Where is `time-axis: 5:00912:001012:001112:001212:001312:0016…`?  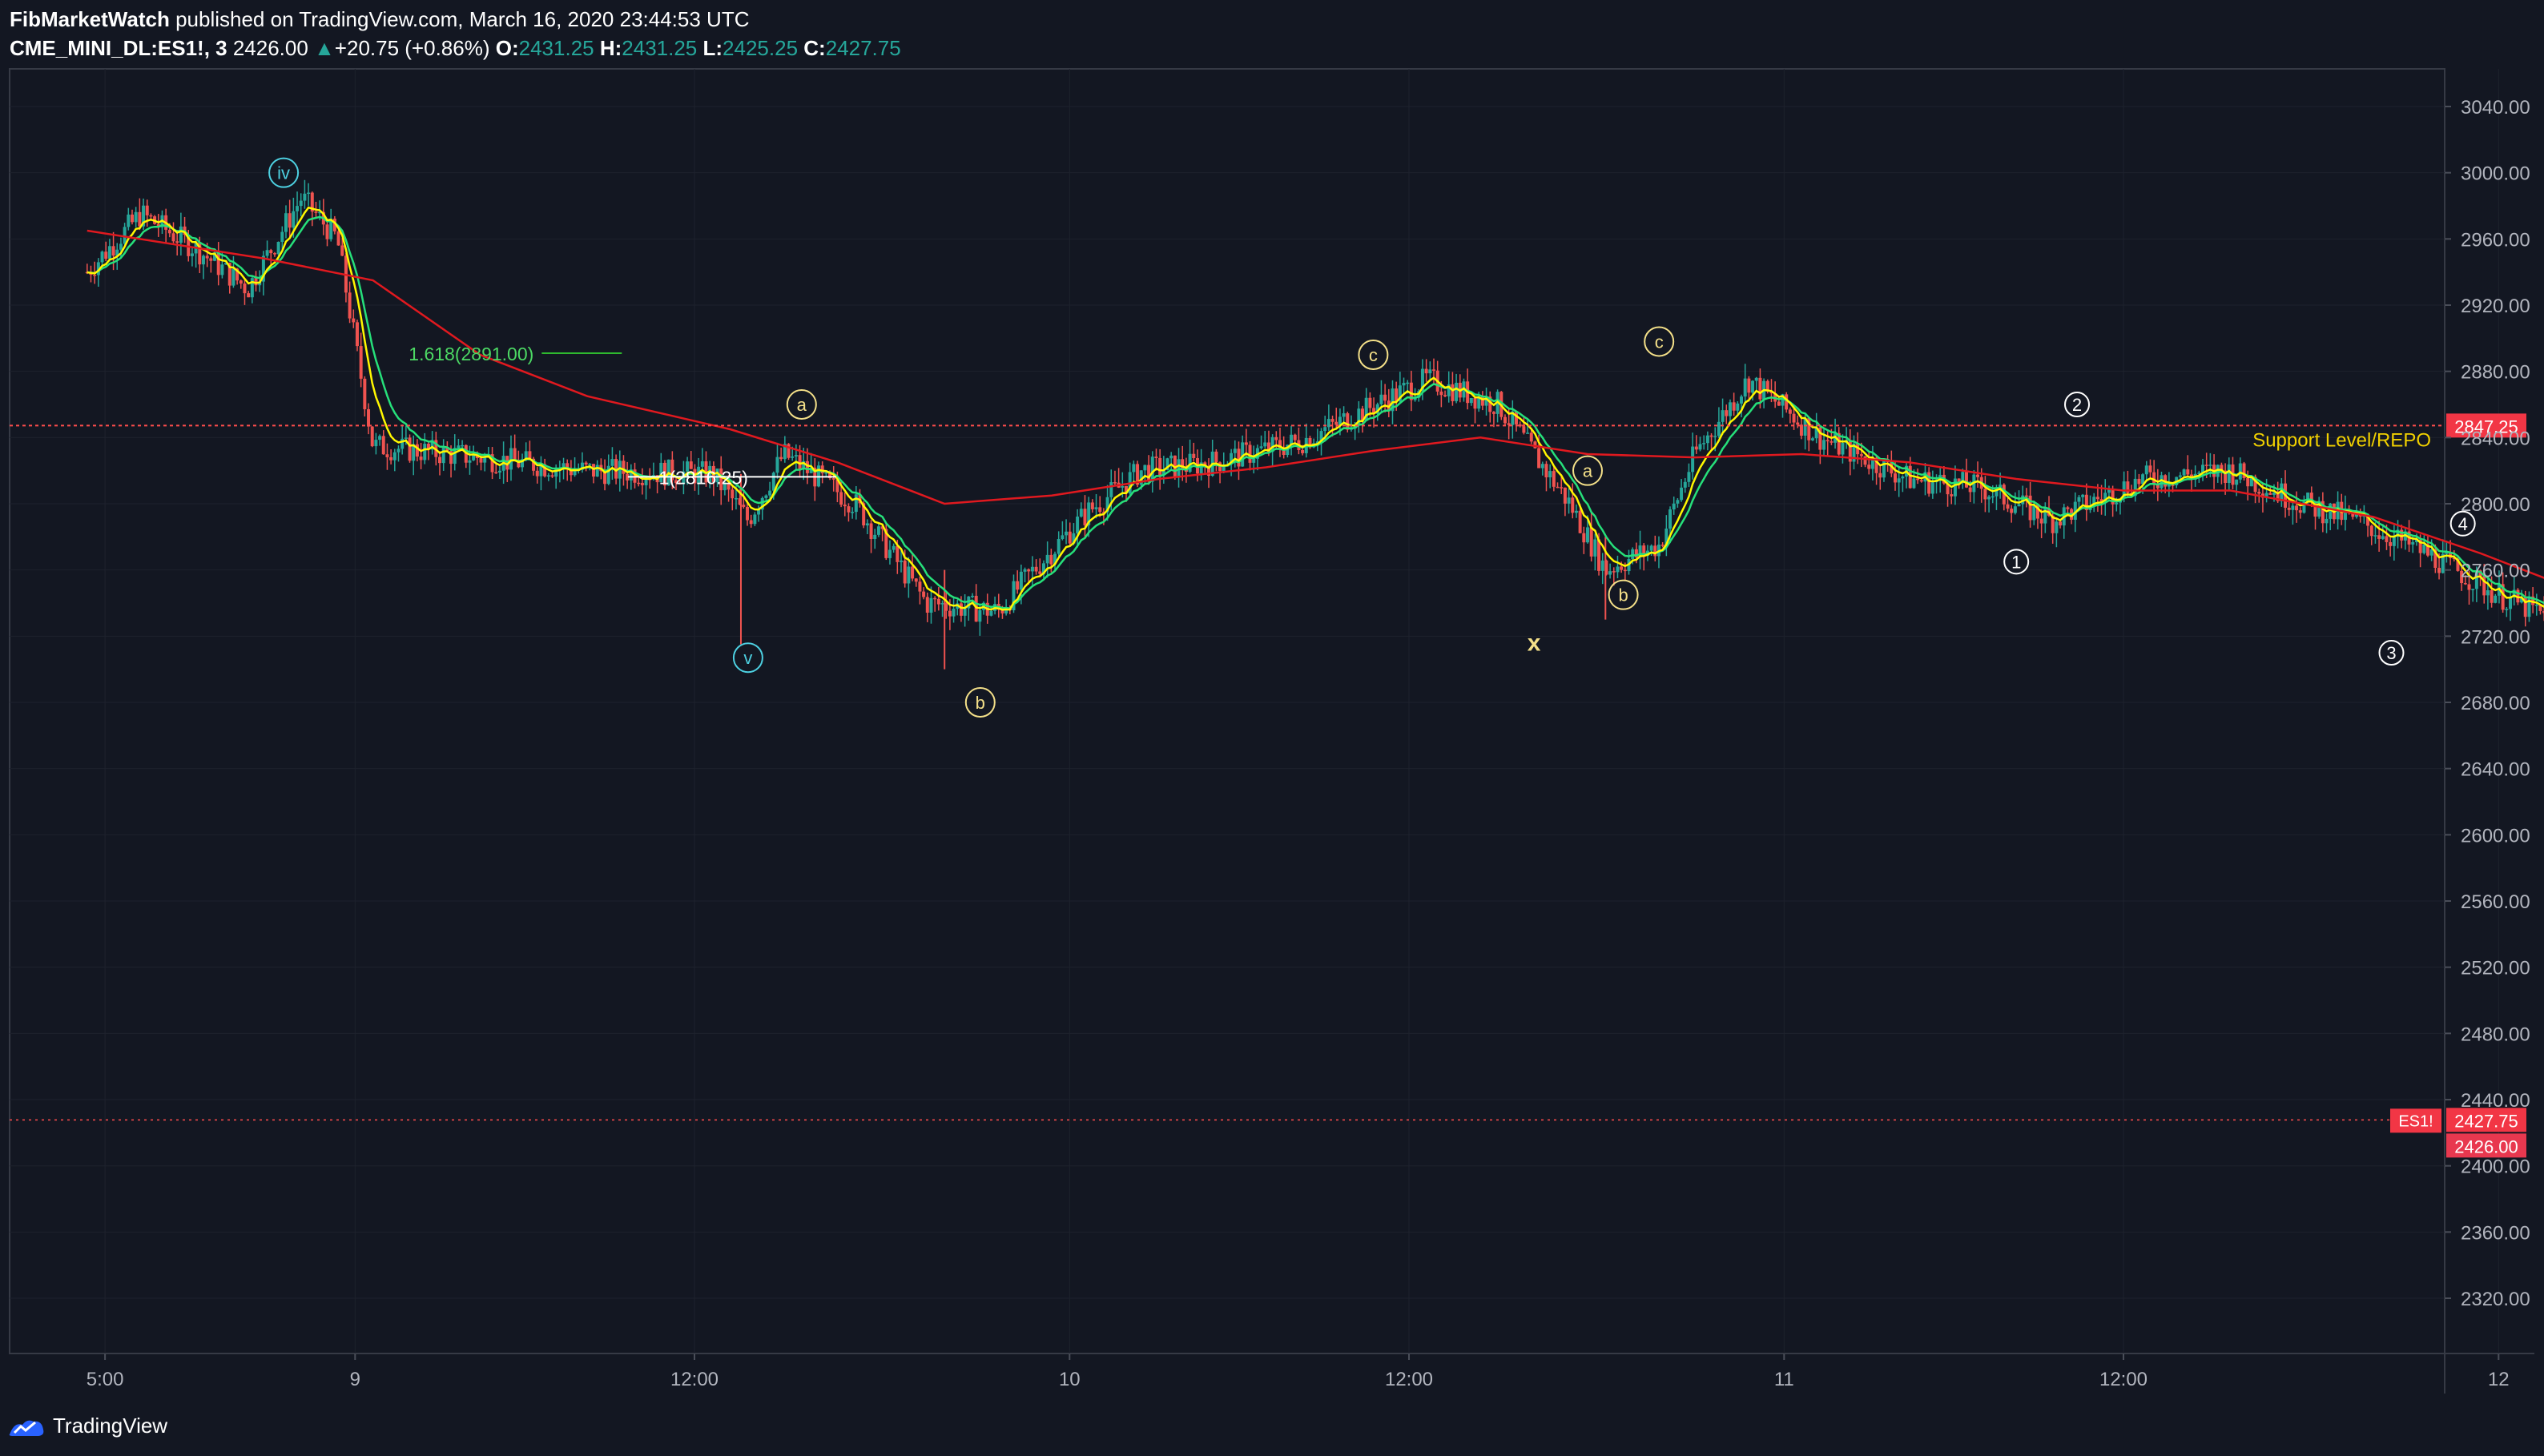
time-axis: 5:00912:001012:001112:001212:001312:0016… is located at coordinates (1315, 1371).